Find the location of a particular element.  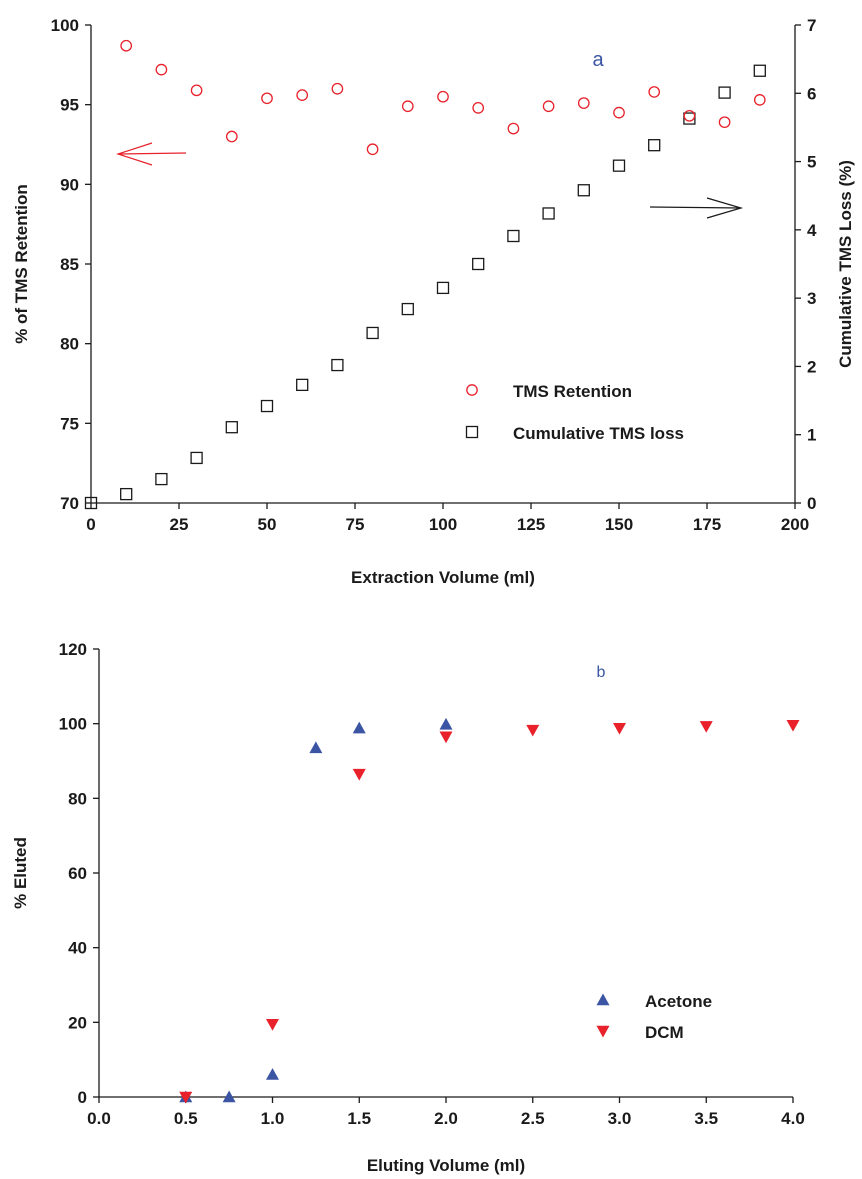

y-tick-label: 0 is located at coordinates (82, 1097).